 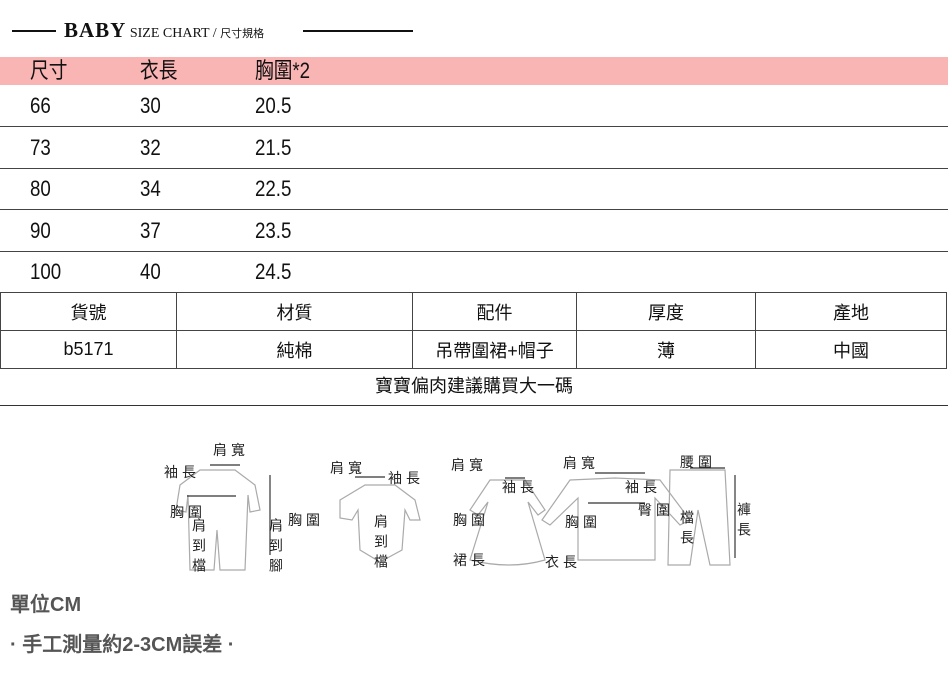 I want to click on label-shoulder-3: 肩寬, so click(x=469, y=466).